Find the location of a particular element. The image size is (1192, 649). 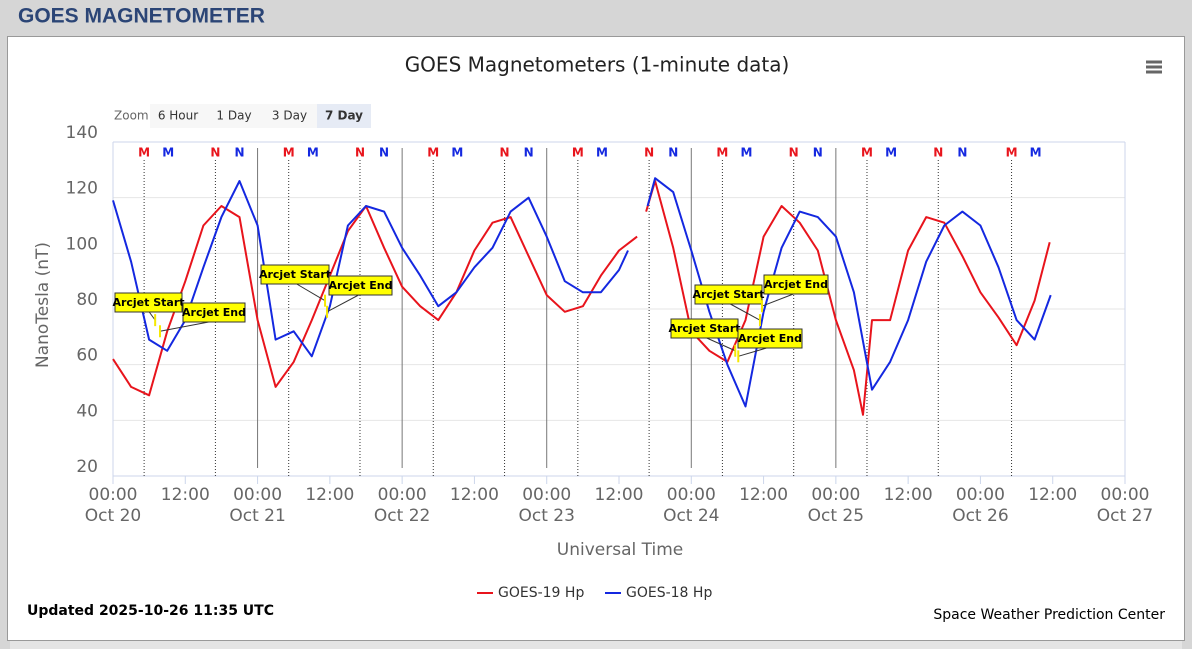

zoom-button: 7 Day is located at coordinates (344, 116).